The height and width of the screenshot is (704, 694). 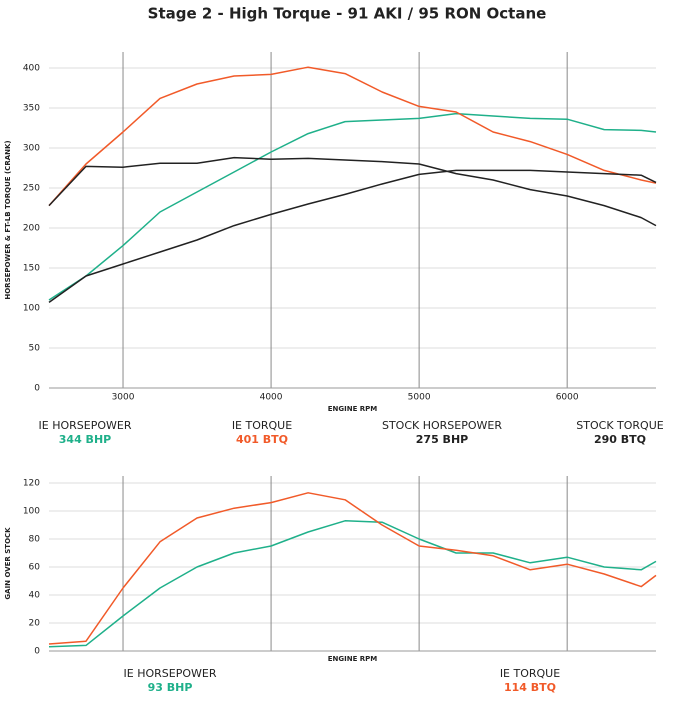 What do you see at coordinates (530, 687) in the screenshot?
I see `legend-peak: 114 BTQ` at bounding box center [530, 687].